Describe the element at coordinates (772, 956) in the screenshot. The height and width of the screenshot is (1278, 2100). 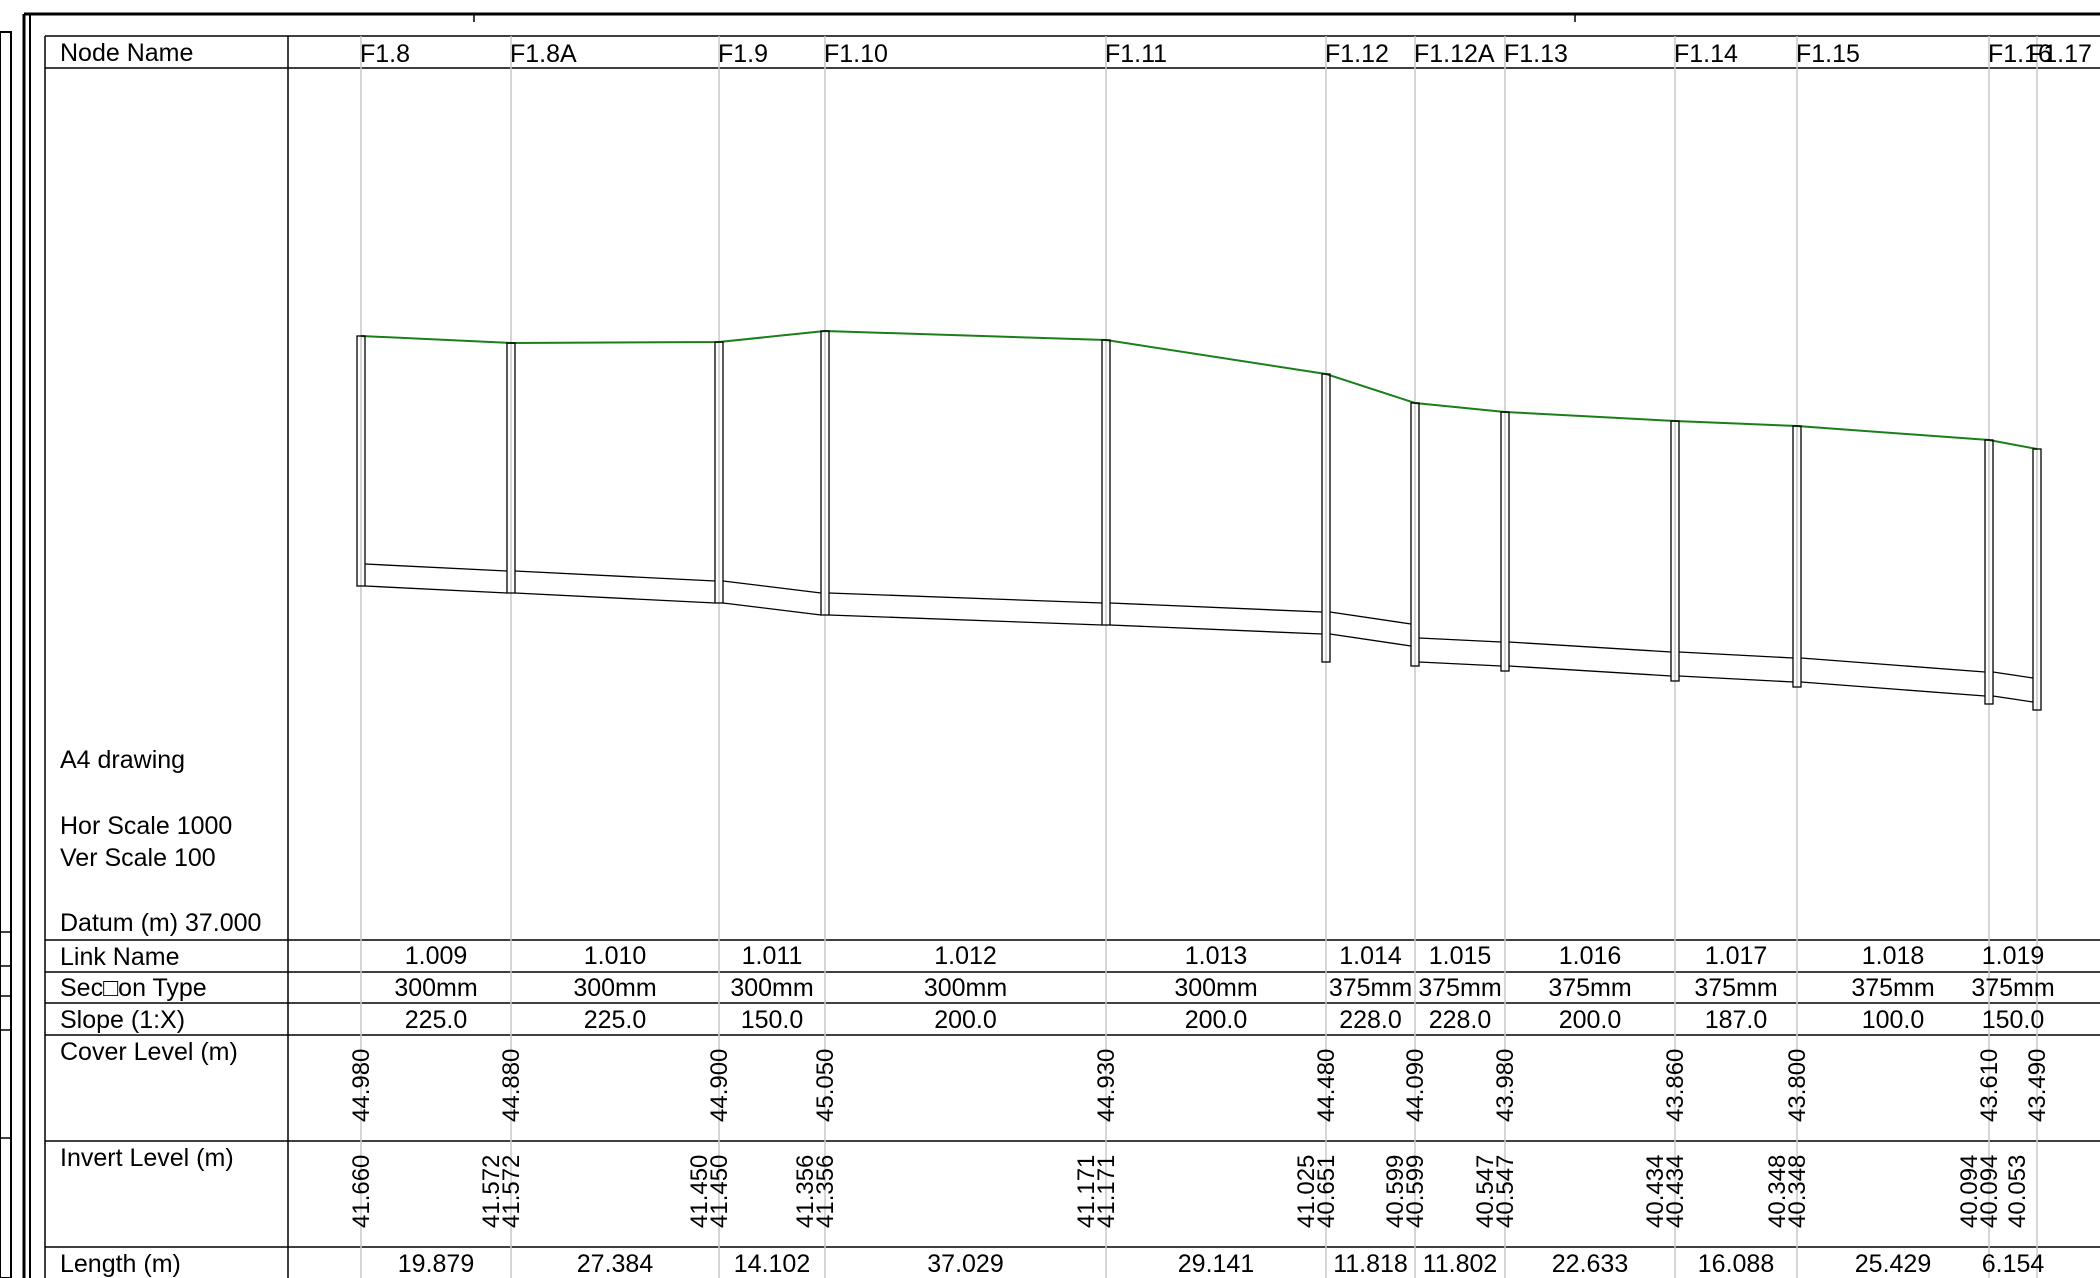
I see `link-name-cell: 1.011` at that location.